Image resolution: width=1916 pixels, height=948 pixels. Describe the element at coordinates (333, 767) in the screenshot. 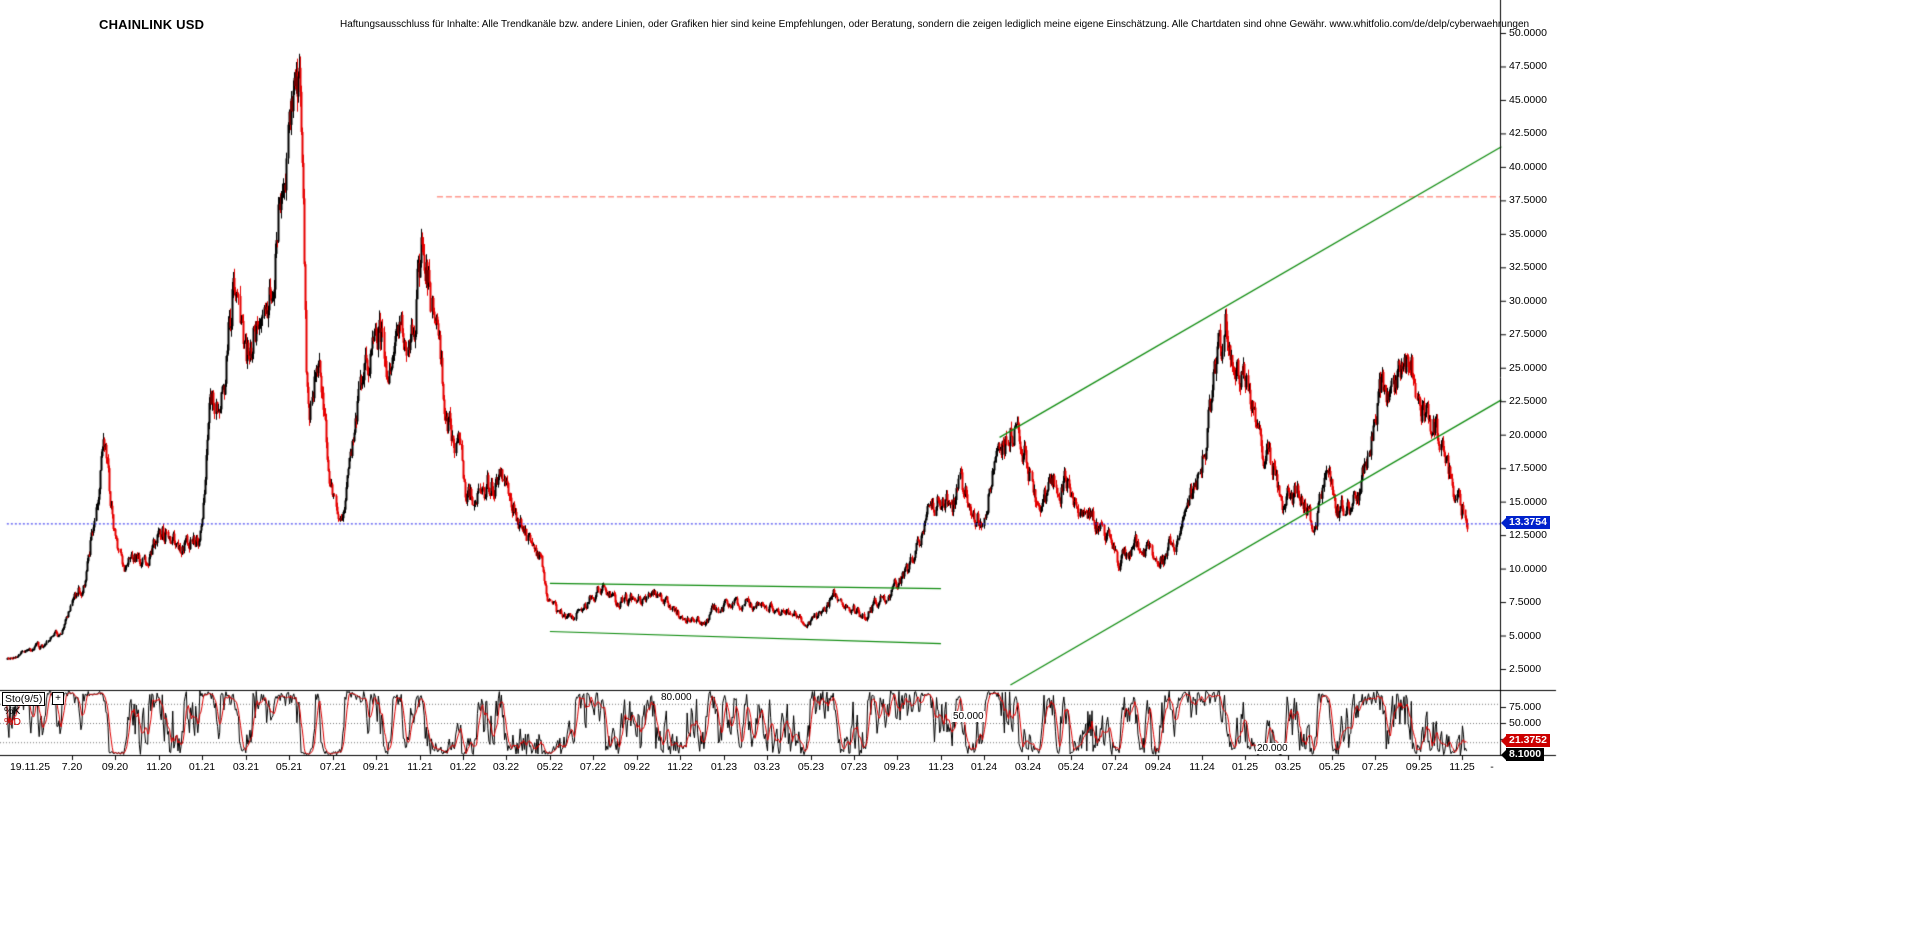

I see `date-axis-label: 07.21` at that location.